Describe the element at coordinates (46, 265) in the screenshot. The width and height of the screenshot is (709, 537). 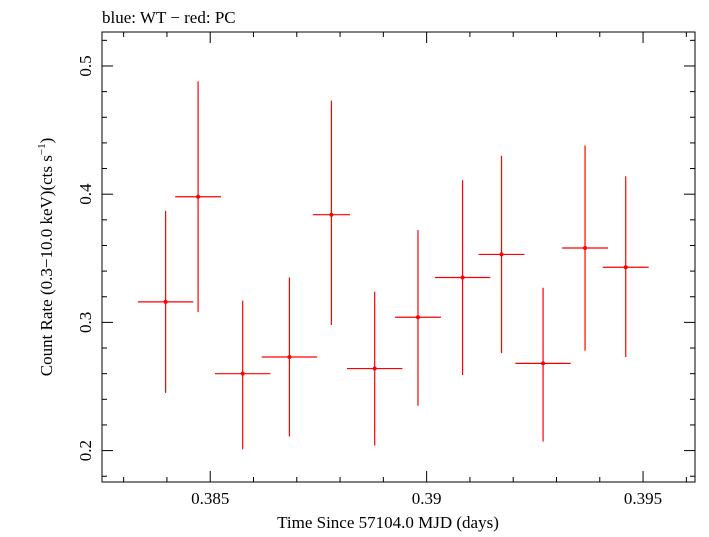
I see `y-axis-label-main: Count Rate (0.3−10.0 keV)(cts s` at that location.